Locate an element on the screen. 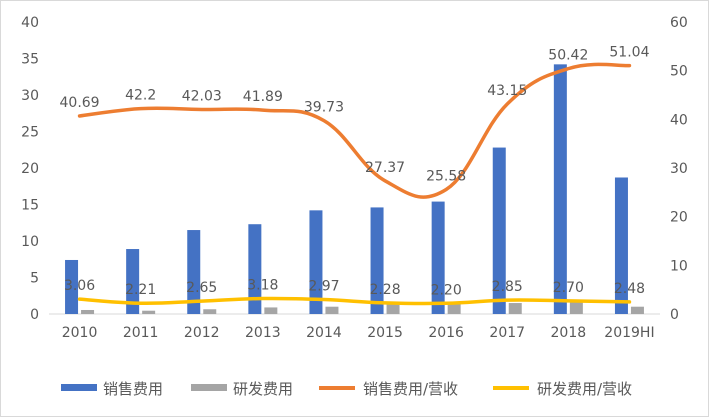 Image resolution: width=709 pixels, height=420 pixels. sales-ratio-data-label: 39.73 is located at coordinates (324, 108).